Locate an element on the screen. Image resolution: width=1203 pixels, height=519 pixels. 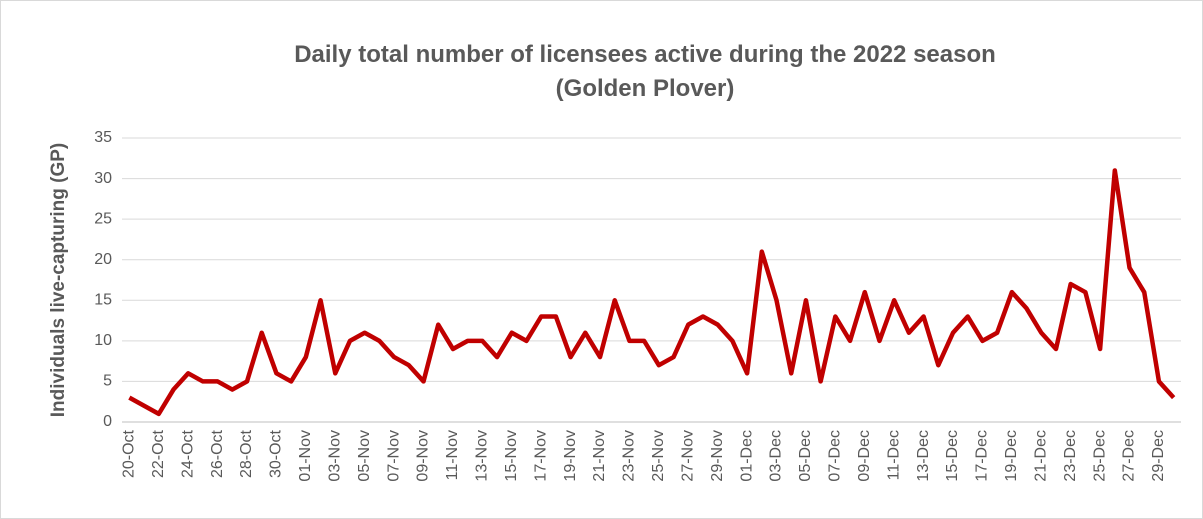
x-tick-label: 15-Nov is located at coordinates (511, 456).